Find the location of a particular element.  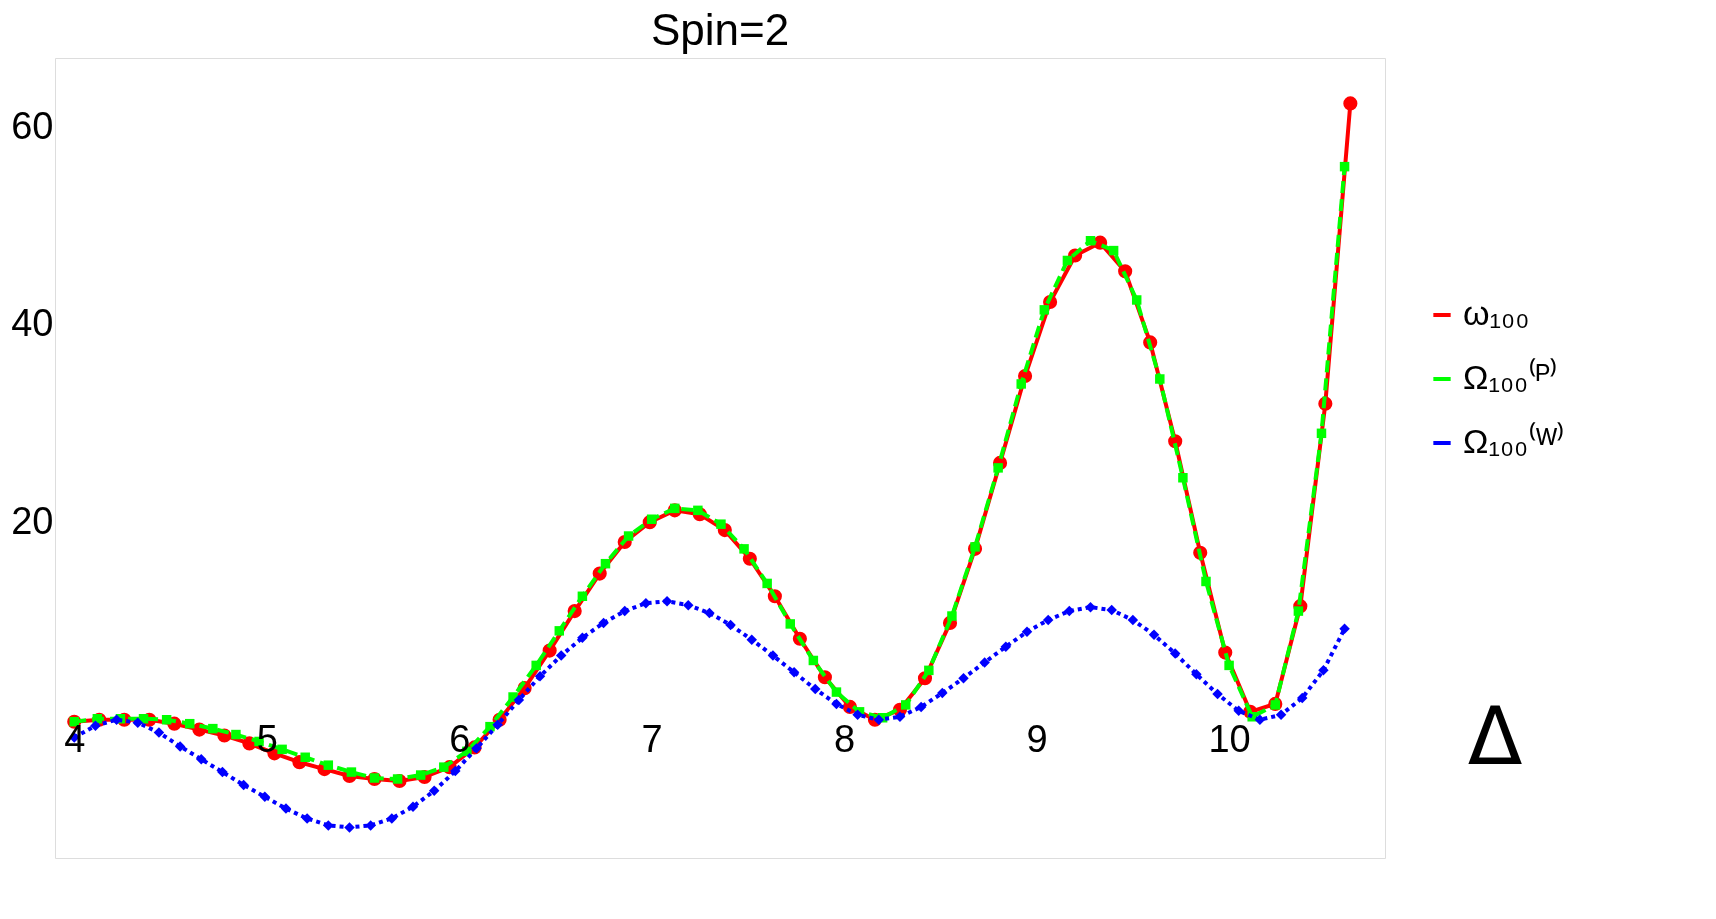

chart-title: Spin=2 is located at coordinates (720, 29).